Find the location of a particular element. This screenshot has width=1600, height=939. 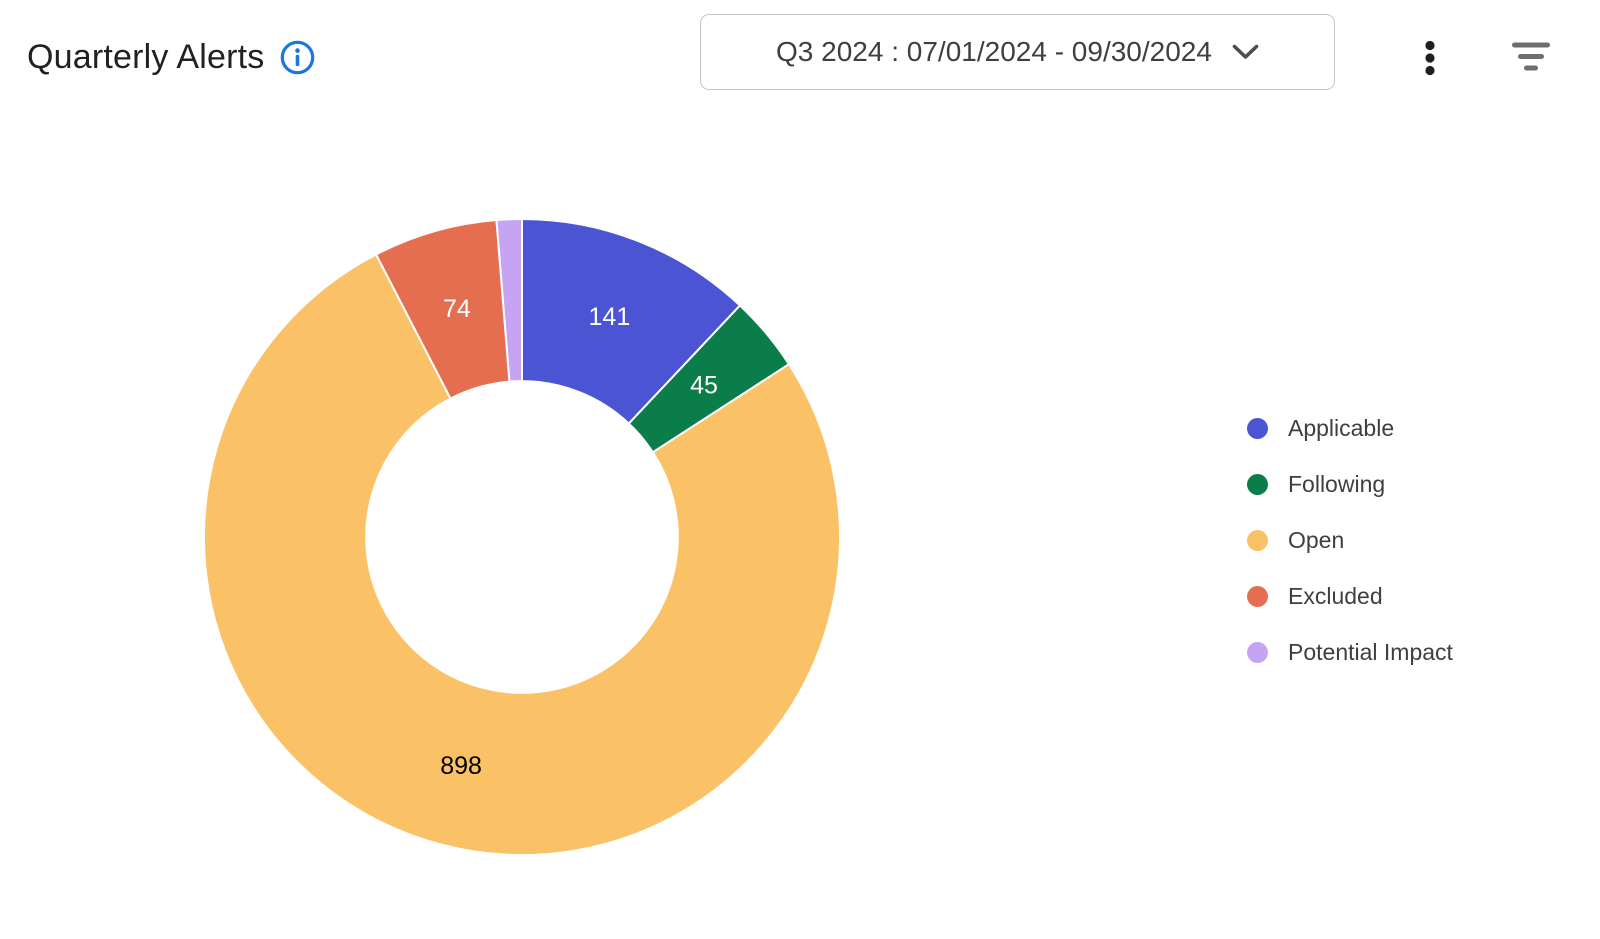

legend-dot-potential-impact is located at coordinates (1257, 652).